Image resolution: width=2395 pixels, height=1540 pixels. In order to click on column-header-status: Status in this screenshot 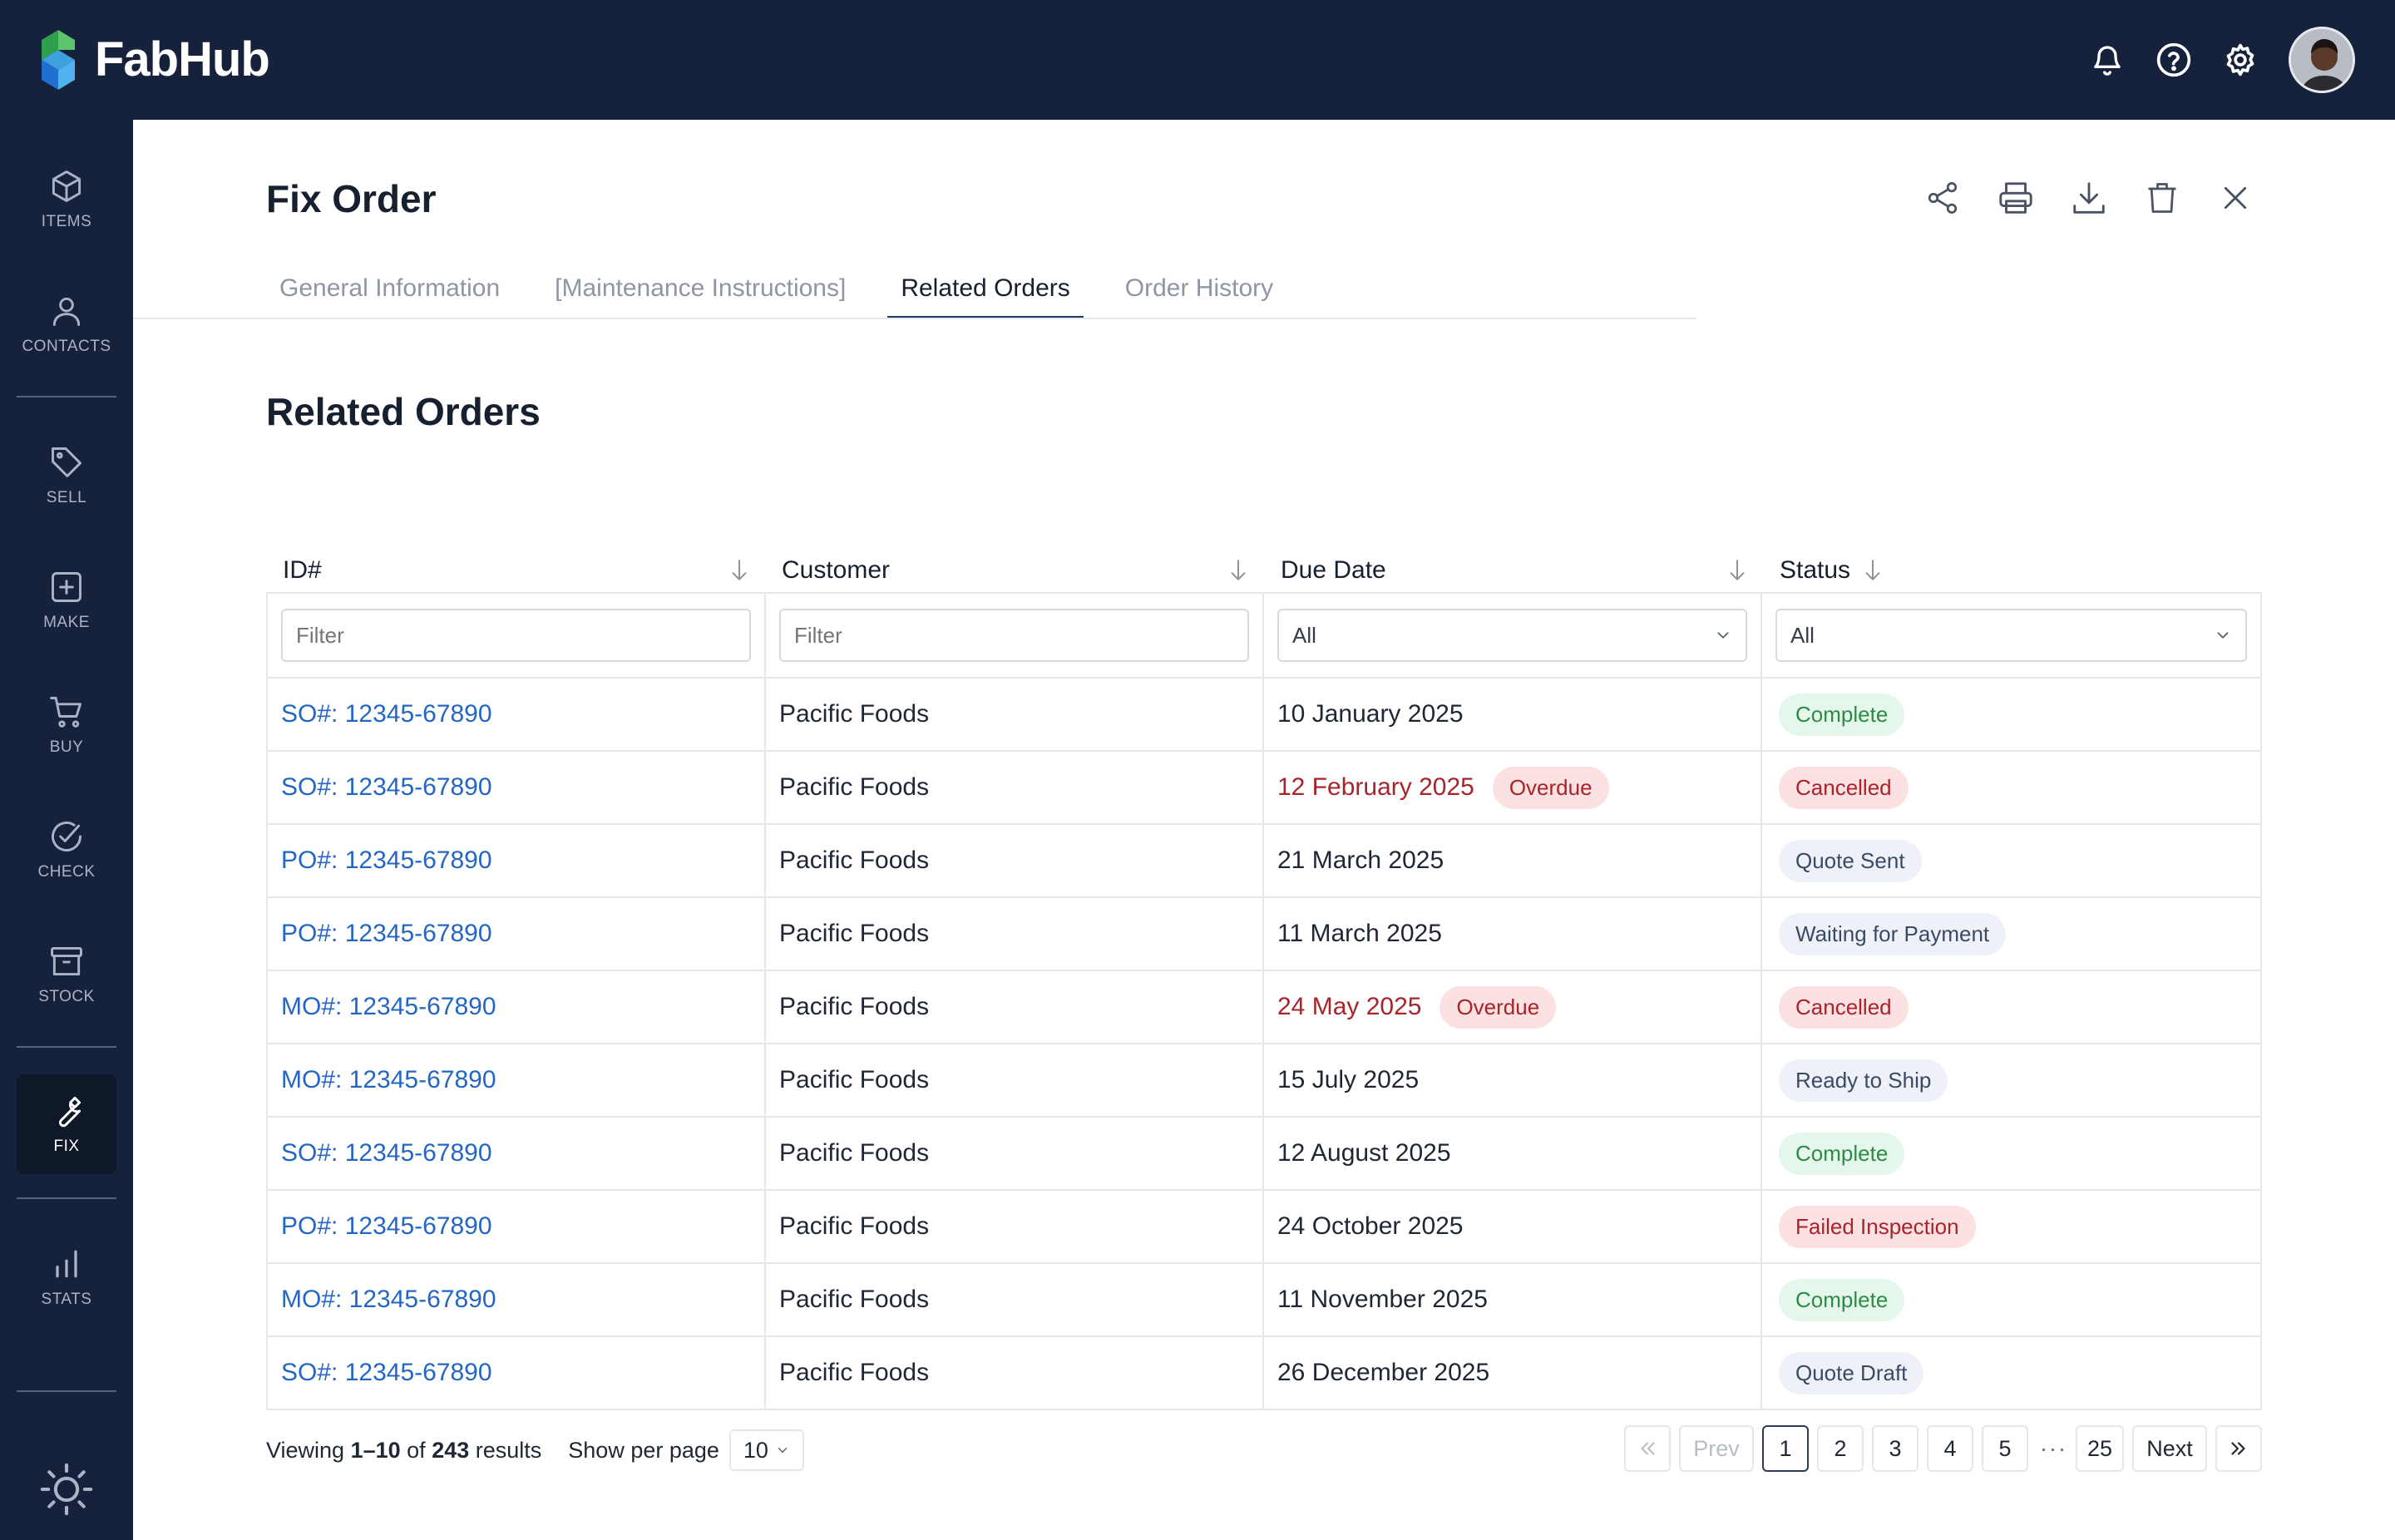, I will do `click(2012, 570)`.